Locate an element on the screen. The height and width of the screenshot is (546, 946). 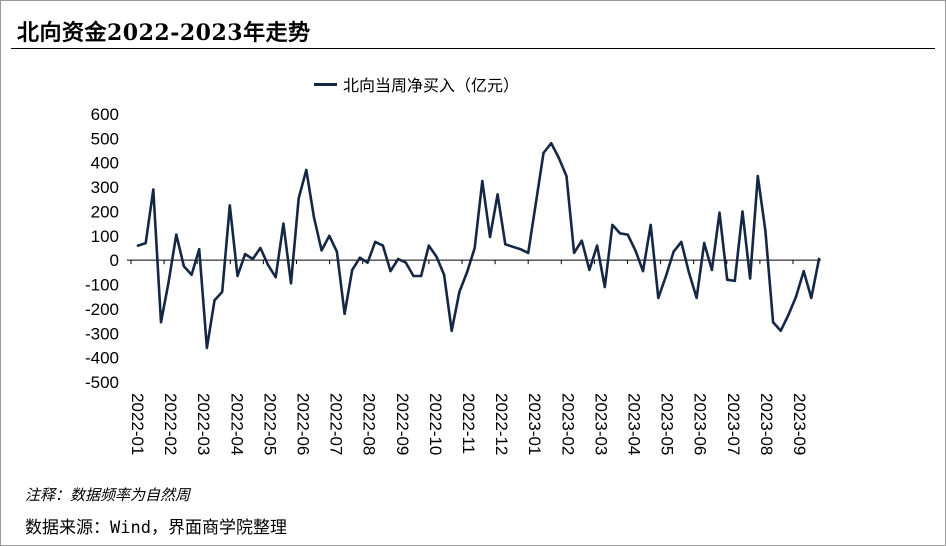
footnote: 注释：数据频率为自然周 is located at coordinates (108, 495).